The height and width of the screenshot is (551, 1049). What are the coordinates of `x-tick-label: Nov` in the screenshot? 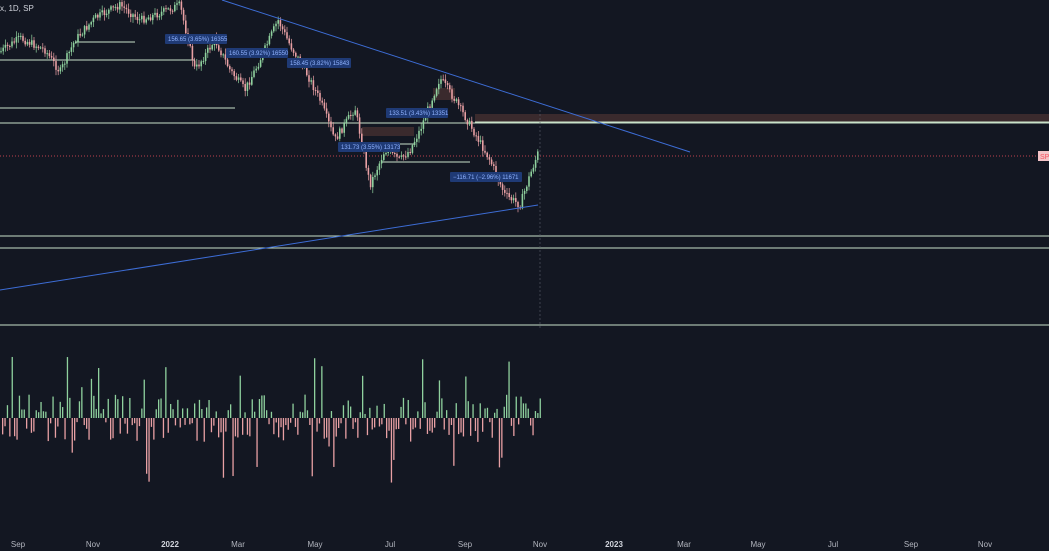 It's located at (93, 544).